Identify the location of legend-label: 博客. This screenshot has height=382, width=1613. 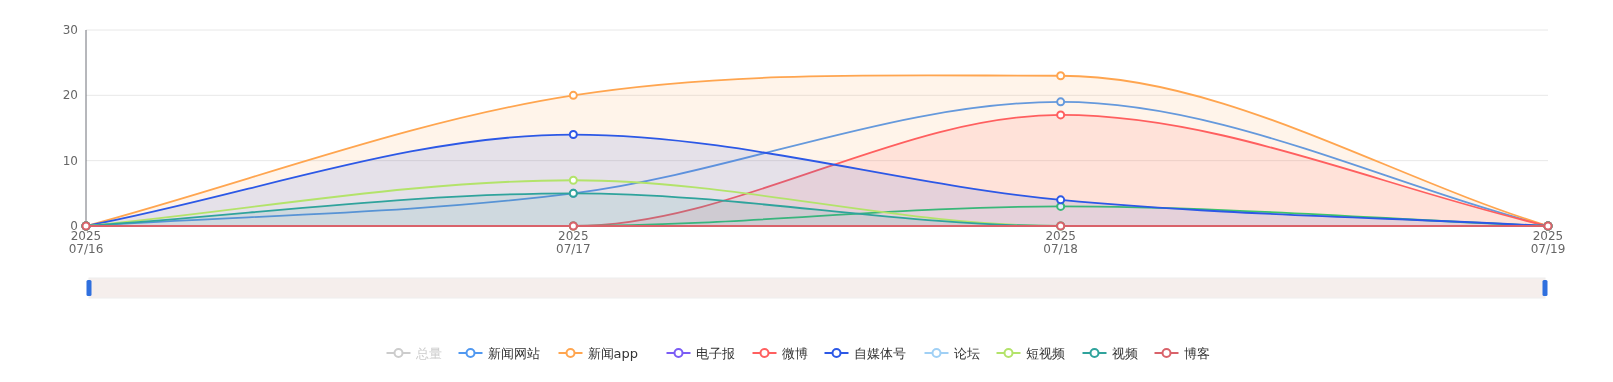
(1196, 353).